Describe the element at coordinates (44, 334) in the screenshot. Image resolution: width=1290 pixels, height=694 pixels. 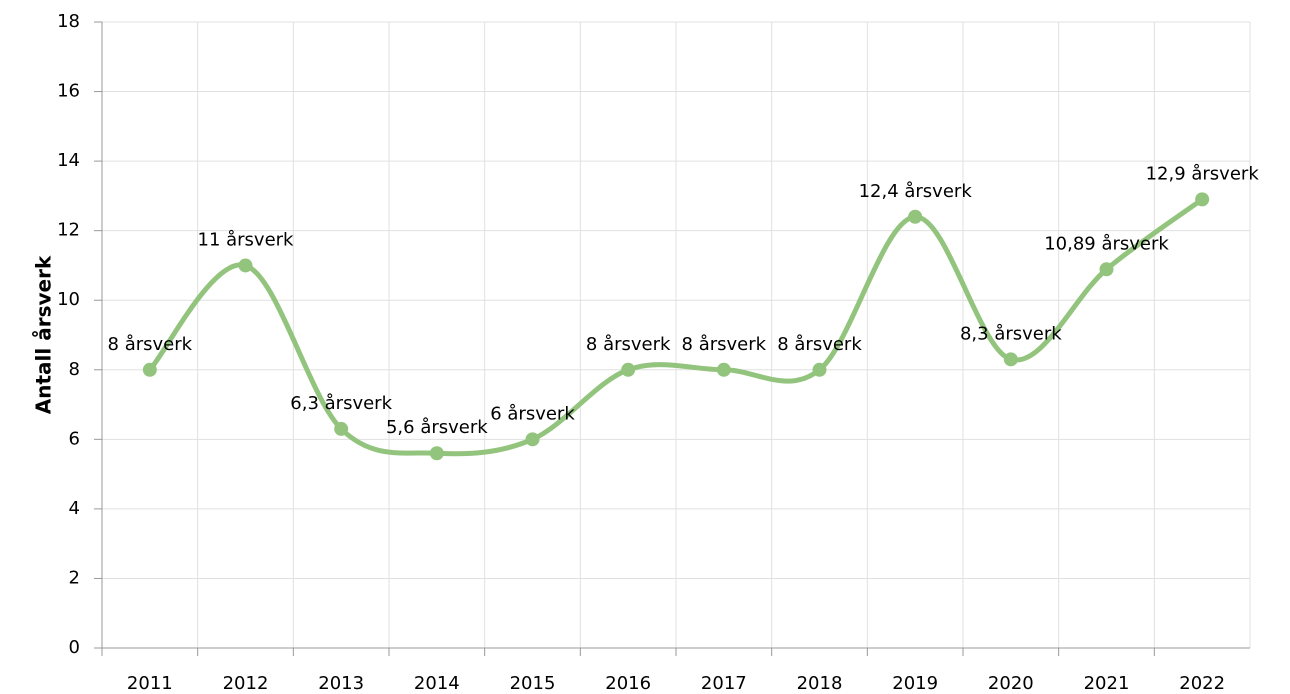
I see `y-axis-label: Antall årsverk` at that location.